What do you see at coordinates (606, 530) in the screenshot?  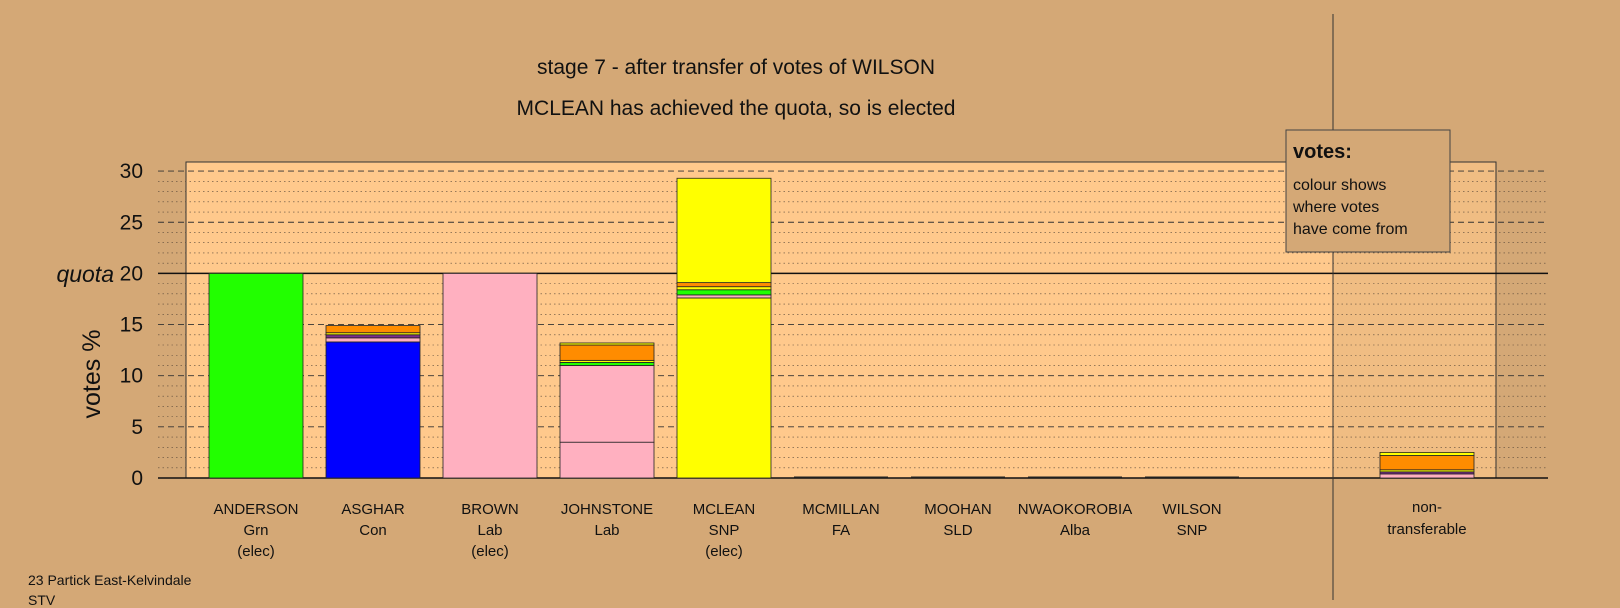 I see `x-label-johnstone: Lab` at bounding box center [606, 530].